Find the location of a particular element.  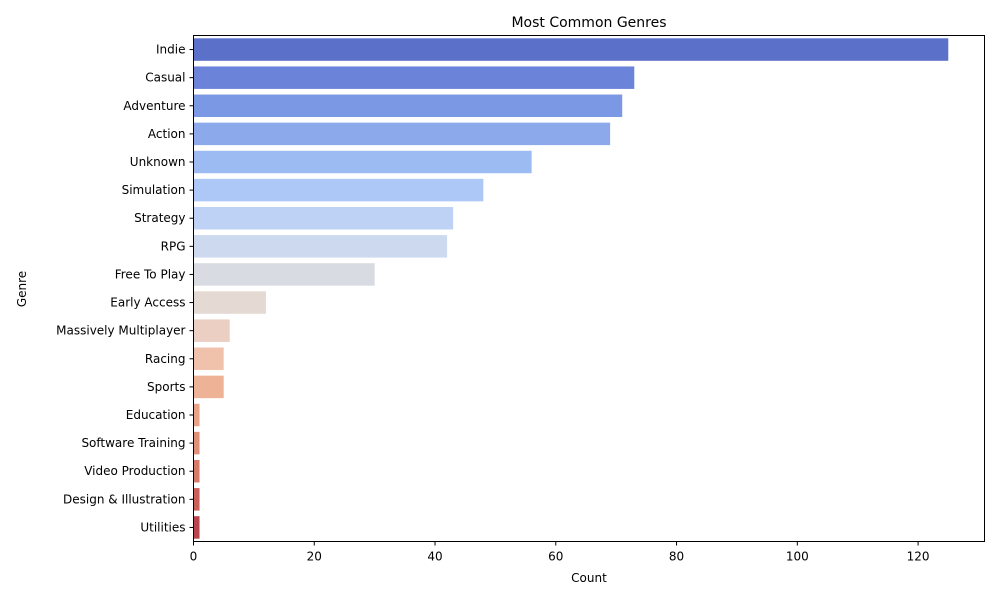

bar-education is located at coordinates (196, 415).